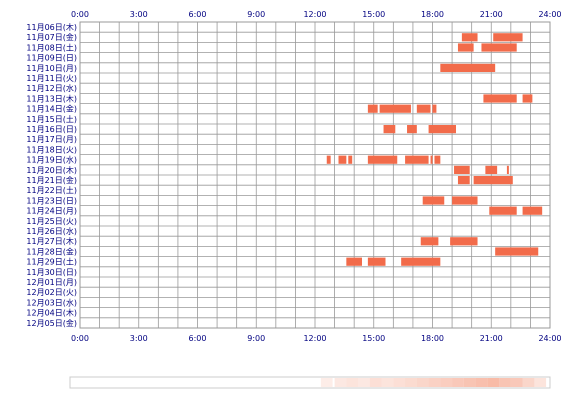 This screenshot has height=400, width=570. What do you see at coordinates (51, 282) in the screenshot?
I see `row-label: 12月01日(月)` at bounding box center [51, 282].